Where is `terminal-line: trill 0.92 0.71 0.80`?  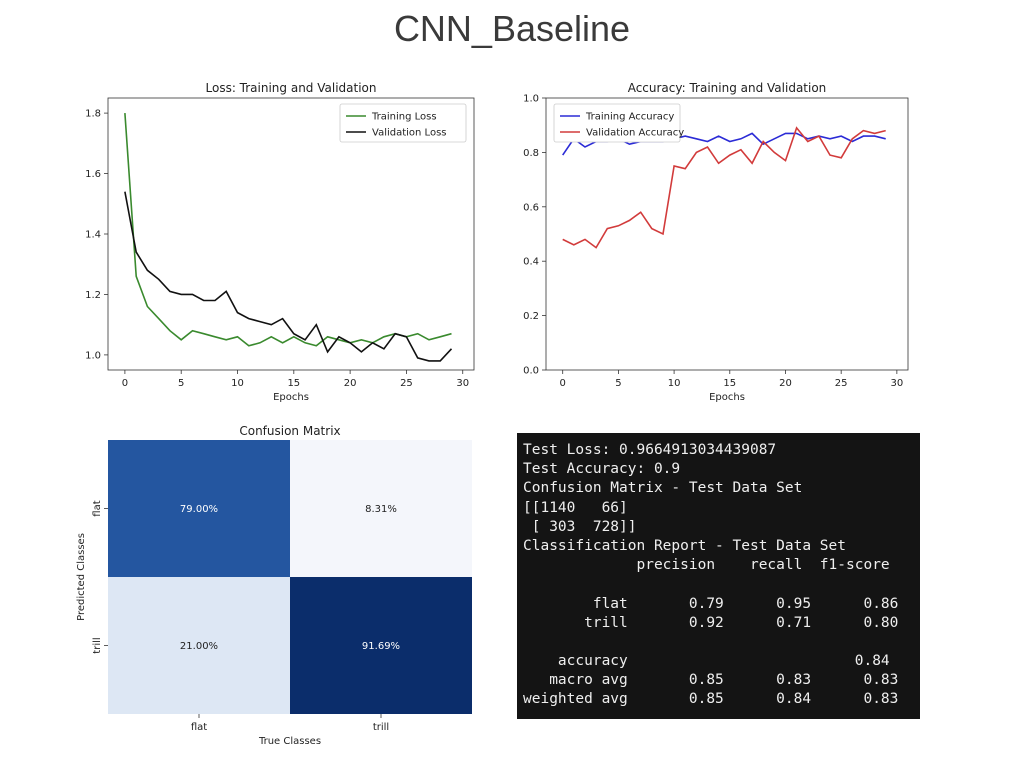 terminal-line: trill 0.92 0.71 0.80 is located at coordinates (711, 622).